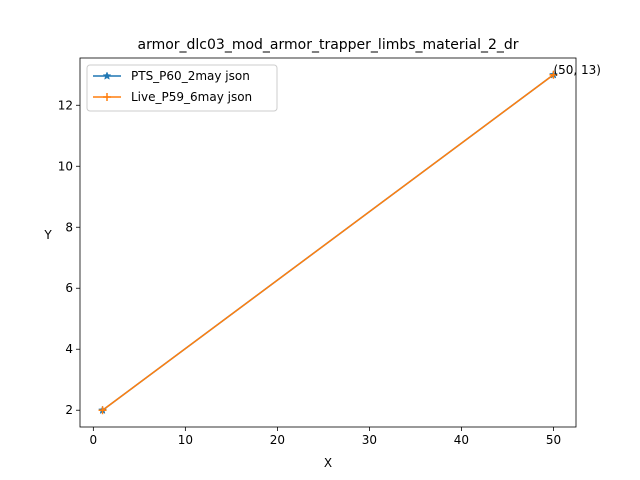 The height and width of the screenshot is (480, 640). What do you see at coordinates (94, 440) in the screenshot?
I see `x-tick-label-0: 0` at bounding box center [94, 440].